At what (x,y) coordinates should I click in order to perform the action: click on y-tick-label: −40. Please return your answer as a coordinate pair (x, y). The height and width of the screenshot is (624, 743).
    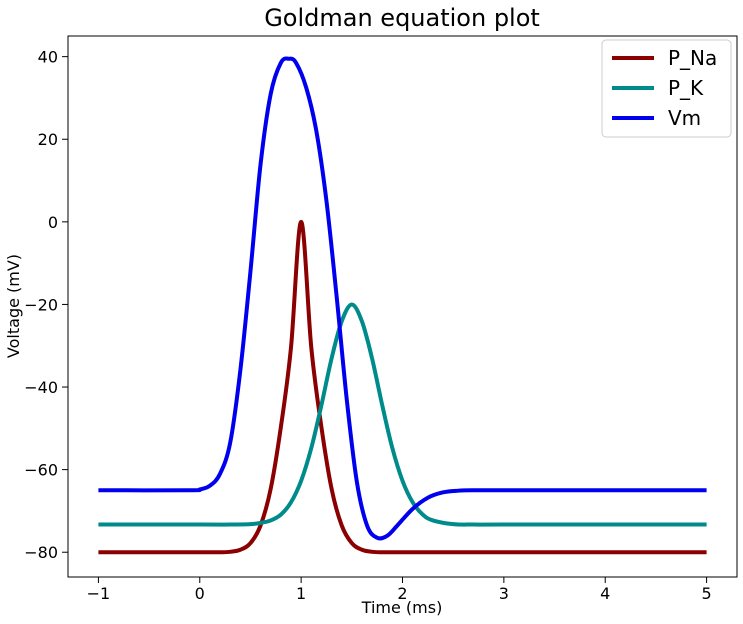
    Looking at the image, I should click on (41, 387).